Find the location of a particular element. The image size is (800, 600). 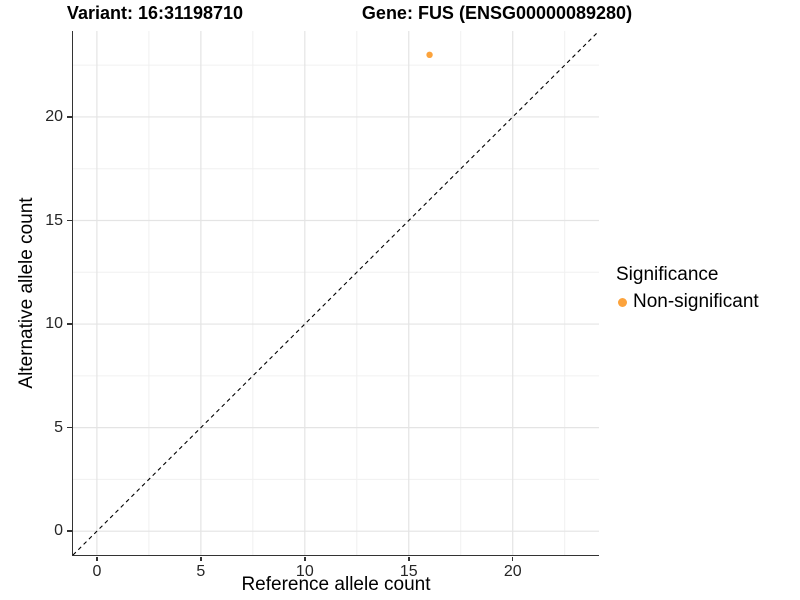

x-tick-label: 10 is located at coordinates (304, 571).